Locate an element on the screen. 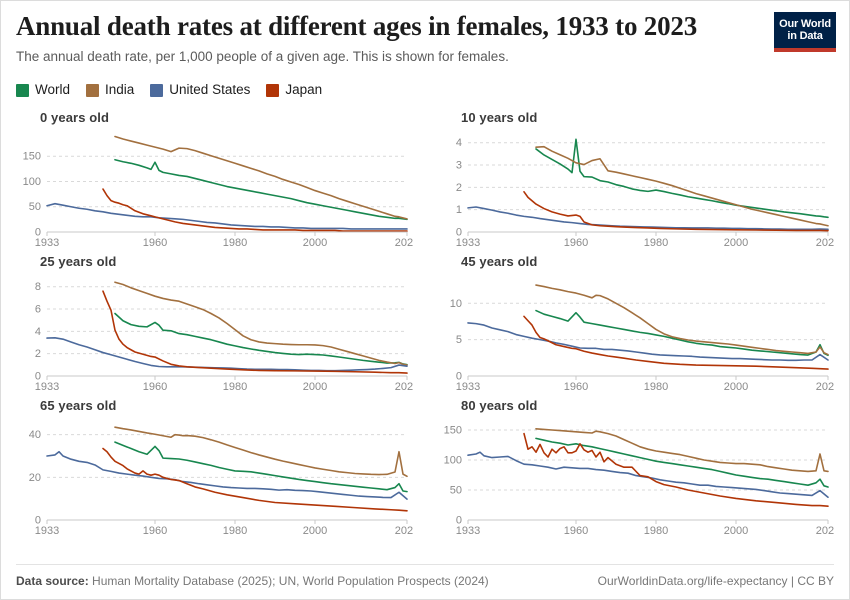  y-tick-label: 6 is located at coordinates (38, 310).